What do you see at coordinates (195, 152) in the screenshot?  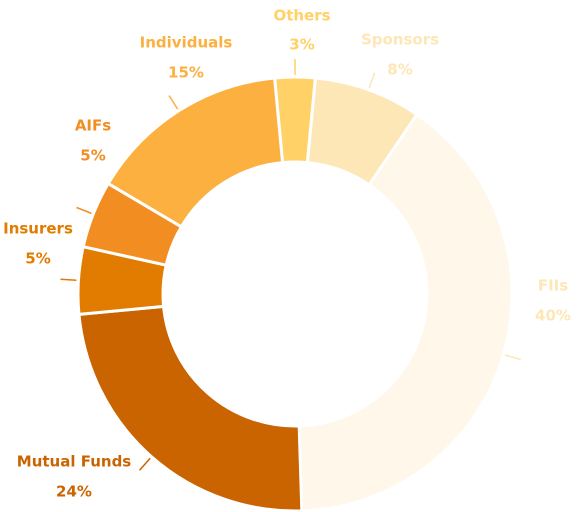 I see `donut-segment` at bounding box center [195, 152].